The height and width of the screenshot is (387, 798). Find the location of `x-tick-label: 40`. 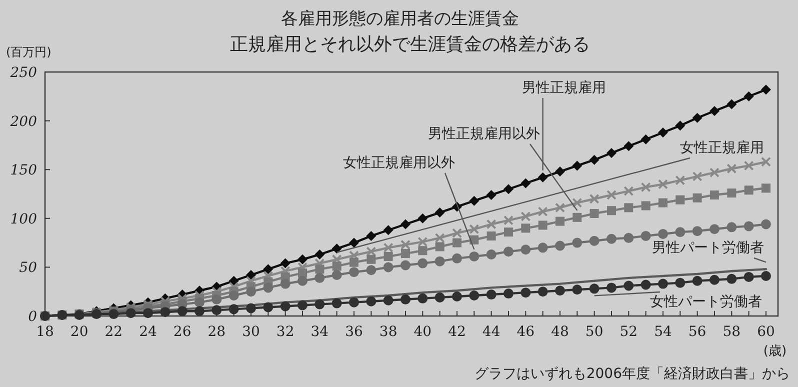

x-tick-label: 40 is located at coordinates (423, 332).